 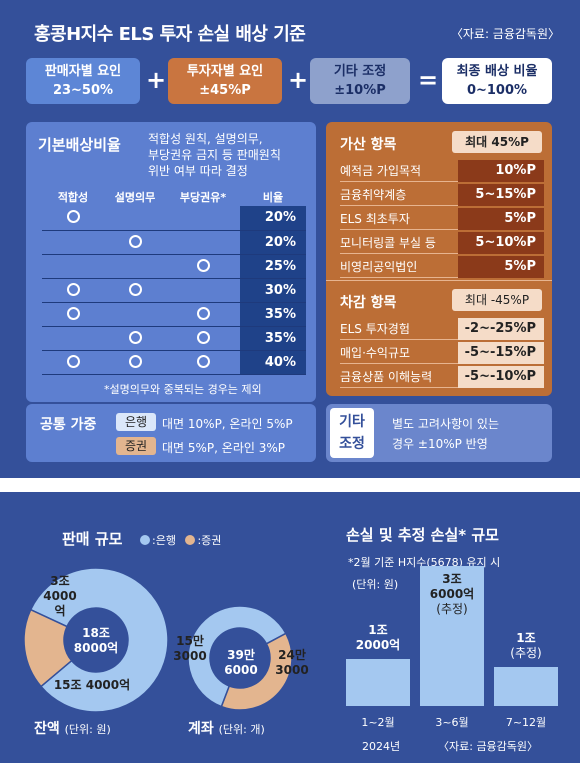 I want to click on balance-caption: 잔액 (단위: 원), so click(x=72, y=729).